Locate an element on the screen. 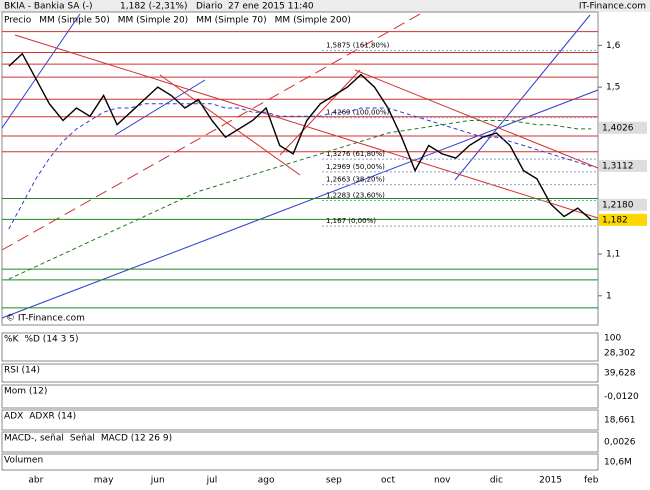 The height and width of the screenshot is (490, 650). panel-value: 28,302 is located at coordinates (620, 354).